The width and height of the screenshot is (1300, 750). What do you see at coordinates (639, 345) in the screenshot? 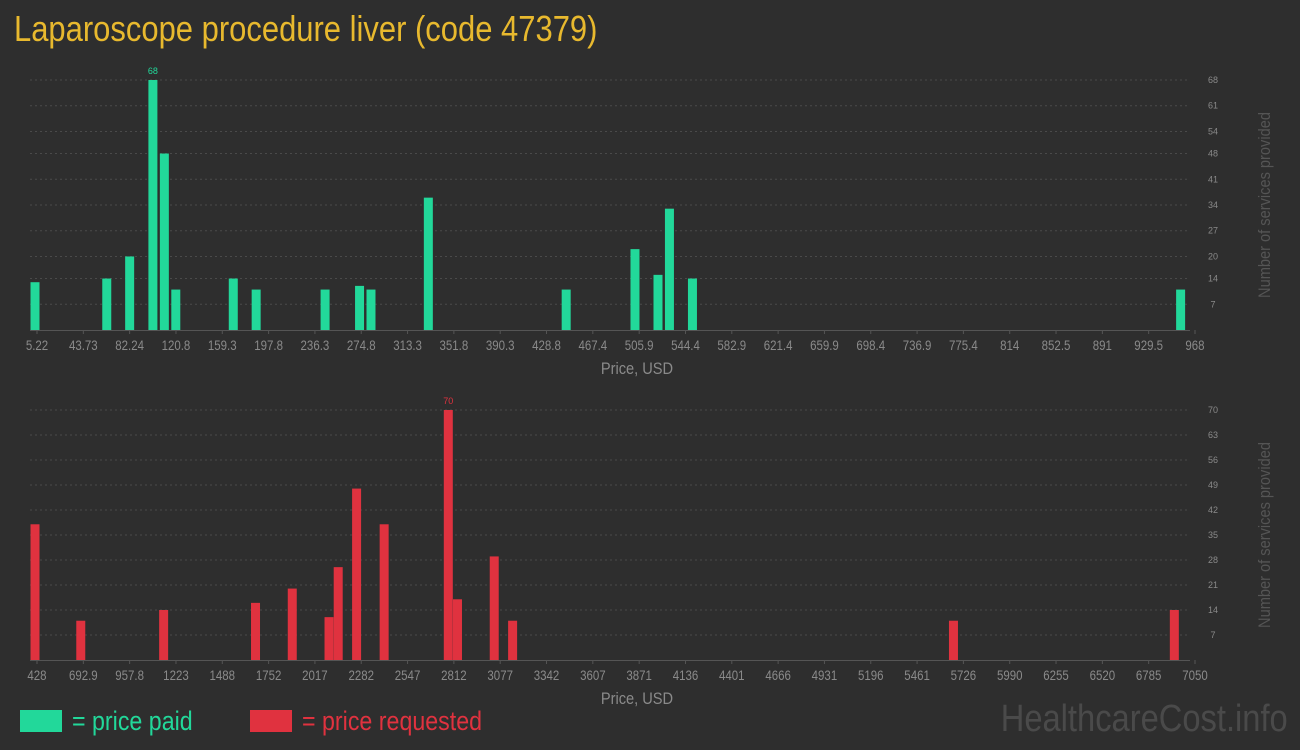
I see `paid-x-tick-label: 505.9` at bounding box center [639, 345].